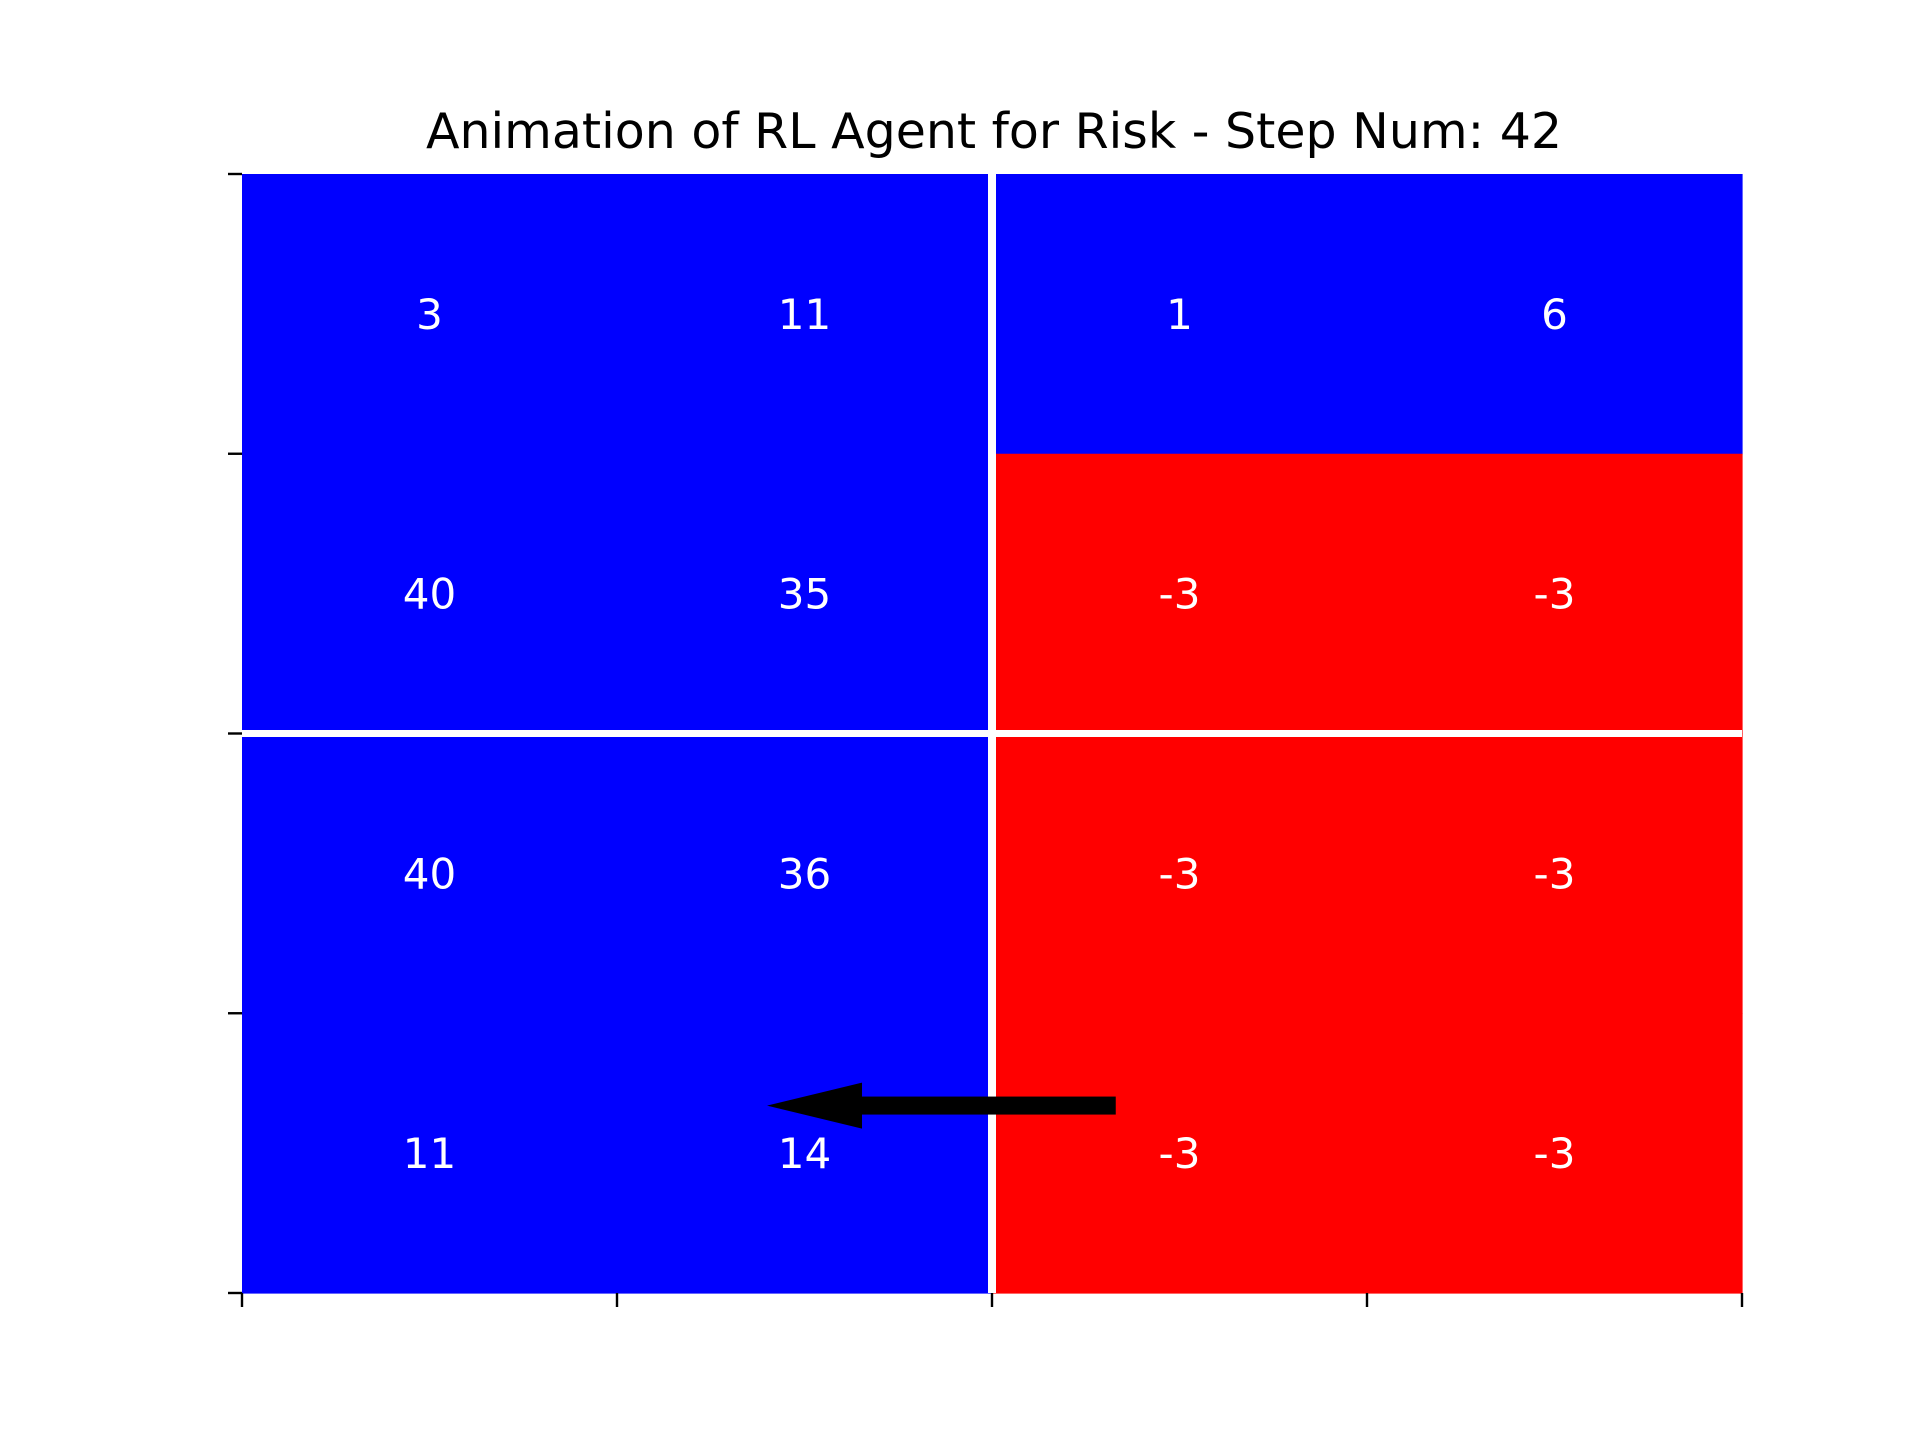 This screenshot has width=1920, height=1440. I want to click on cell-label-r2-c0: 40, so click(429, 873).